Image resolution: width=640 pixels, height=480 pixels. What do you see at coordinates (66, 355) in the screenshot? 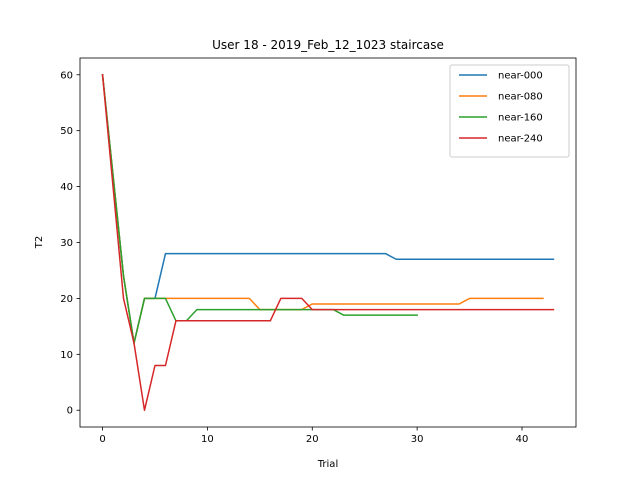
I see `y-tick-label: 10` at bounding box center [66, 355].